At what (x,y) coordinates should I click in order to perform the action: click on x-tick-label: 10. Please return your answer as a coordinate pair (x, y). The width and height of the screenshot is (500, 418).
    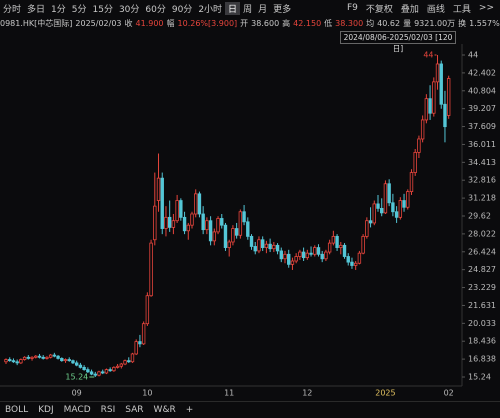
    Looking at the image, I should click on (147, 393).